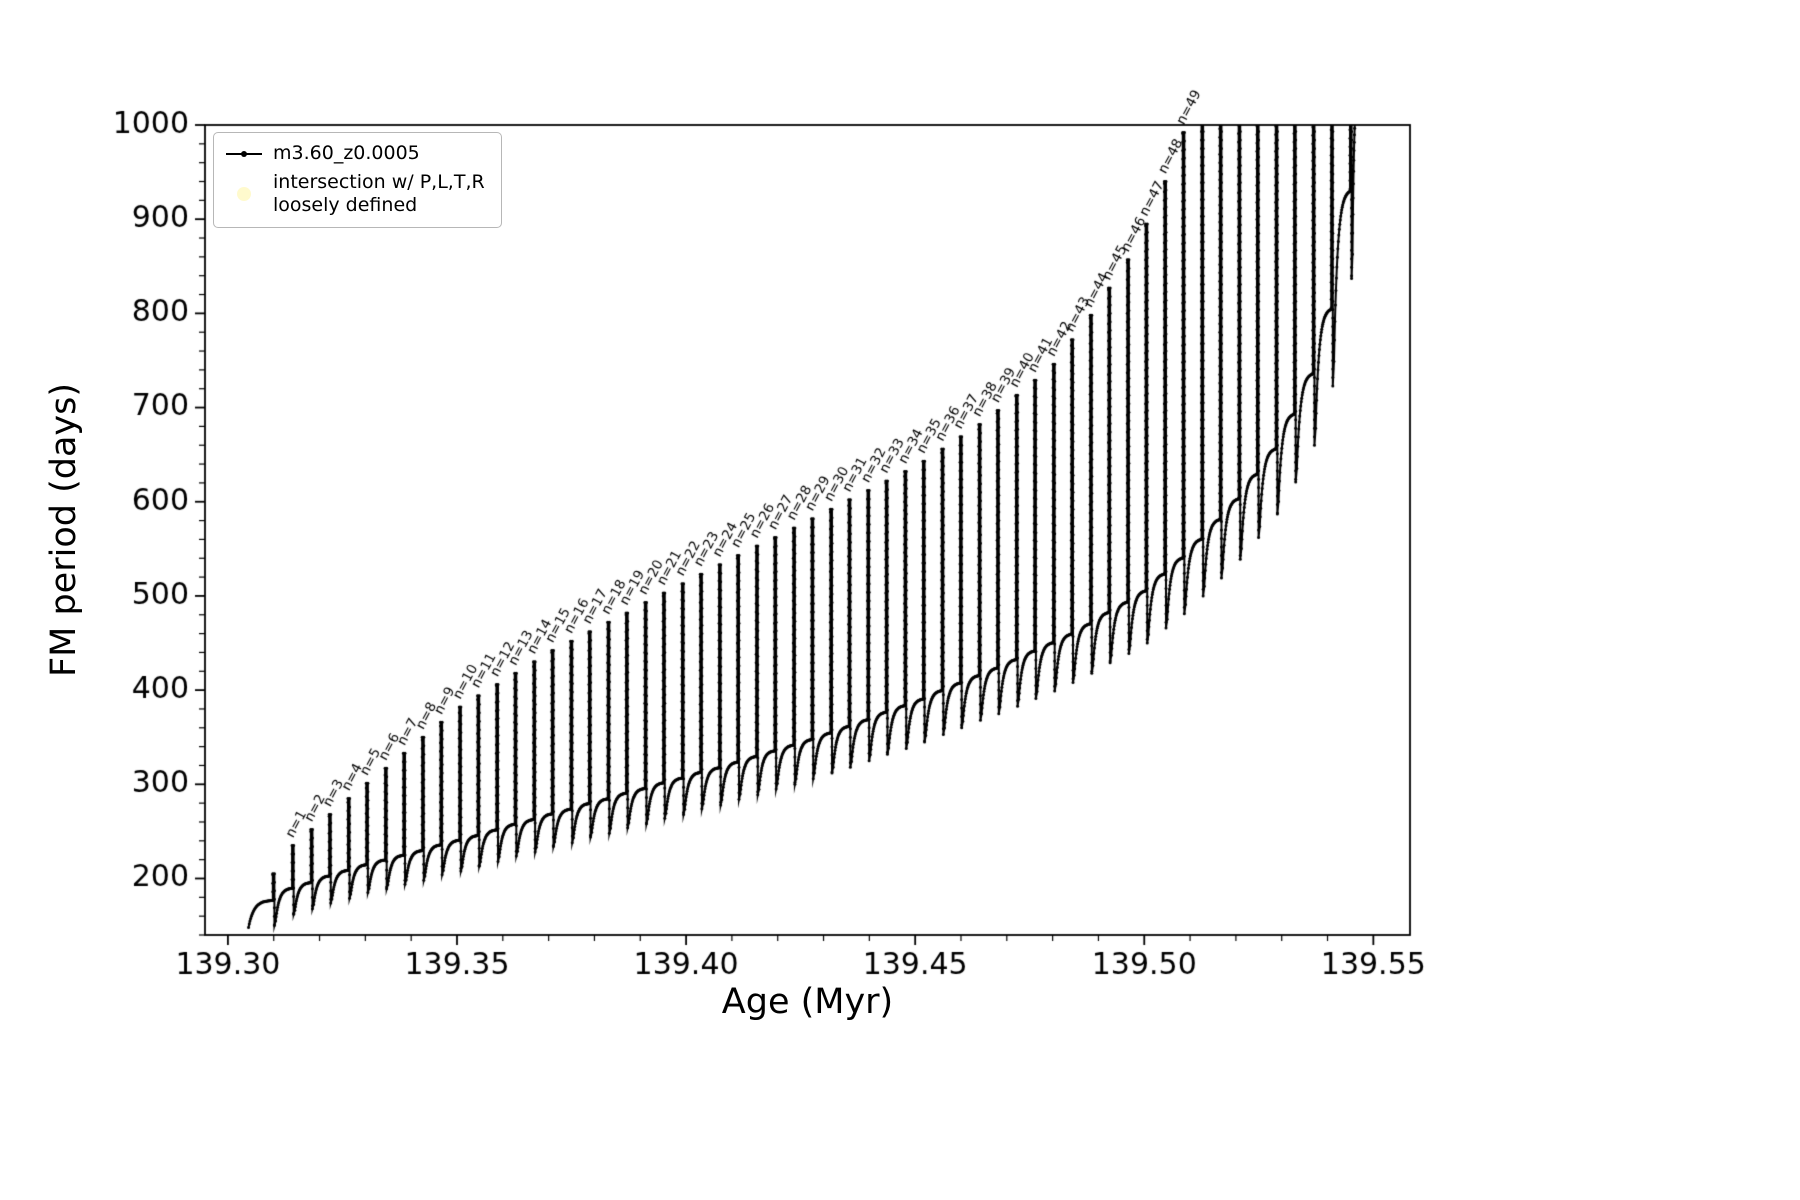 Image resolution: width=1800 pixels, height=1200 pixels. What do you see at coordinates (345, 205) in the screenshot?
I see `legend-intersection-label-line2: loosely defined` at bounding box center [345, 205].